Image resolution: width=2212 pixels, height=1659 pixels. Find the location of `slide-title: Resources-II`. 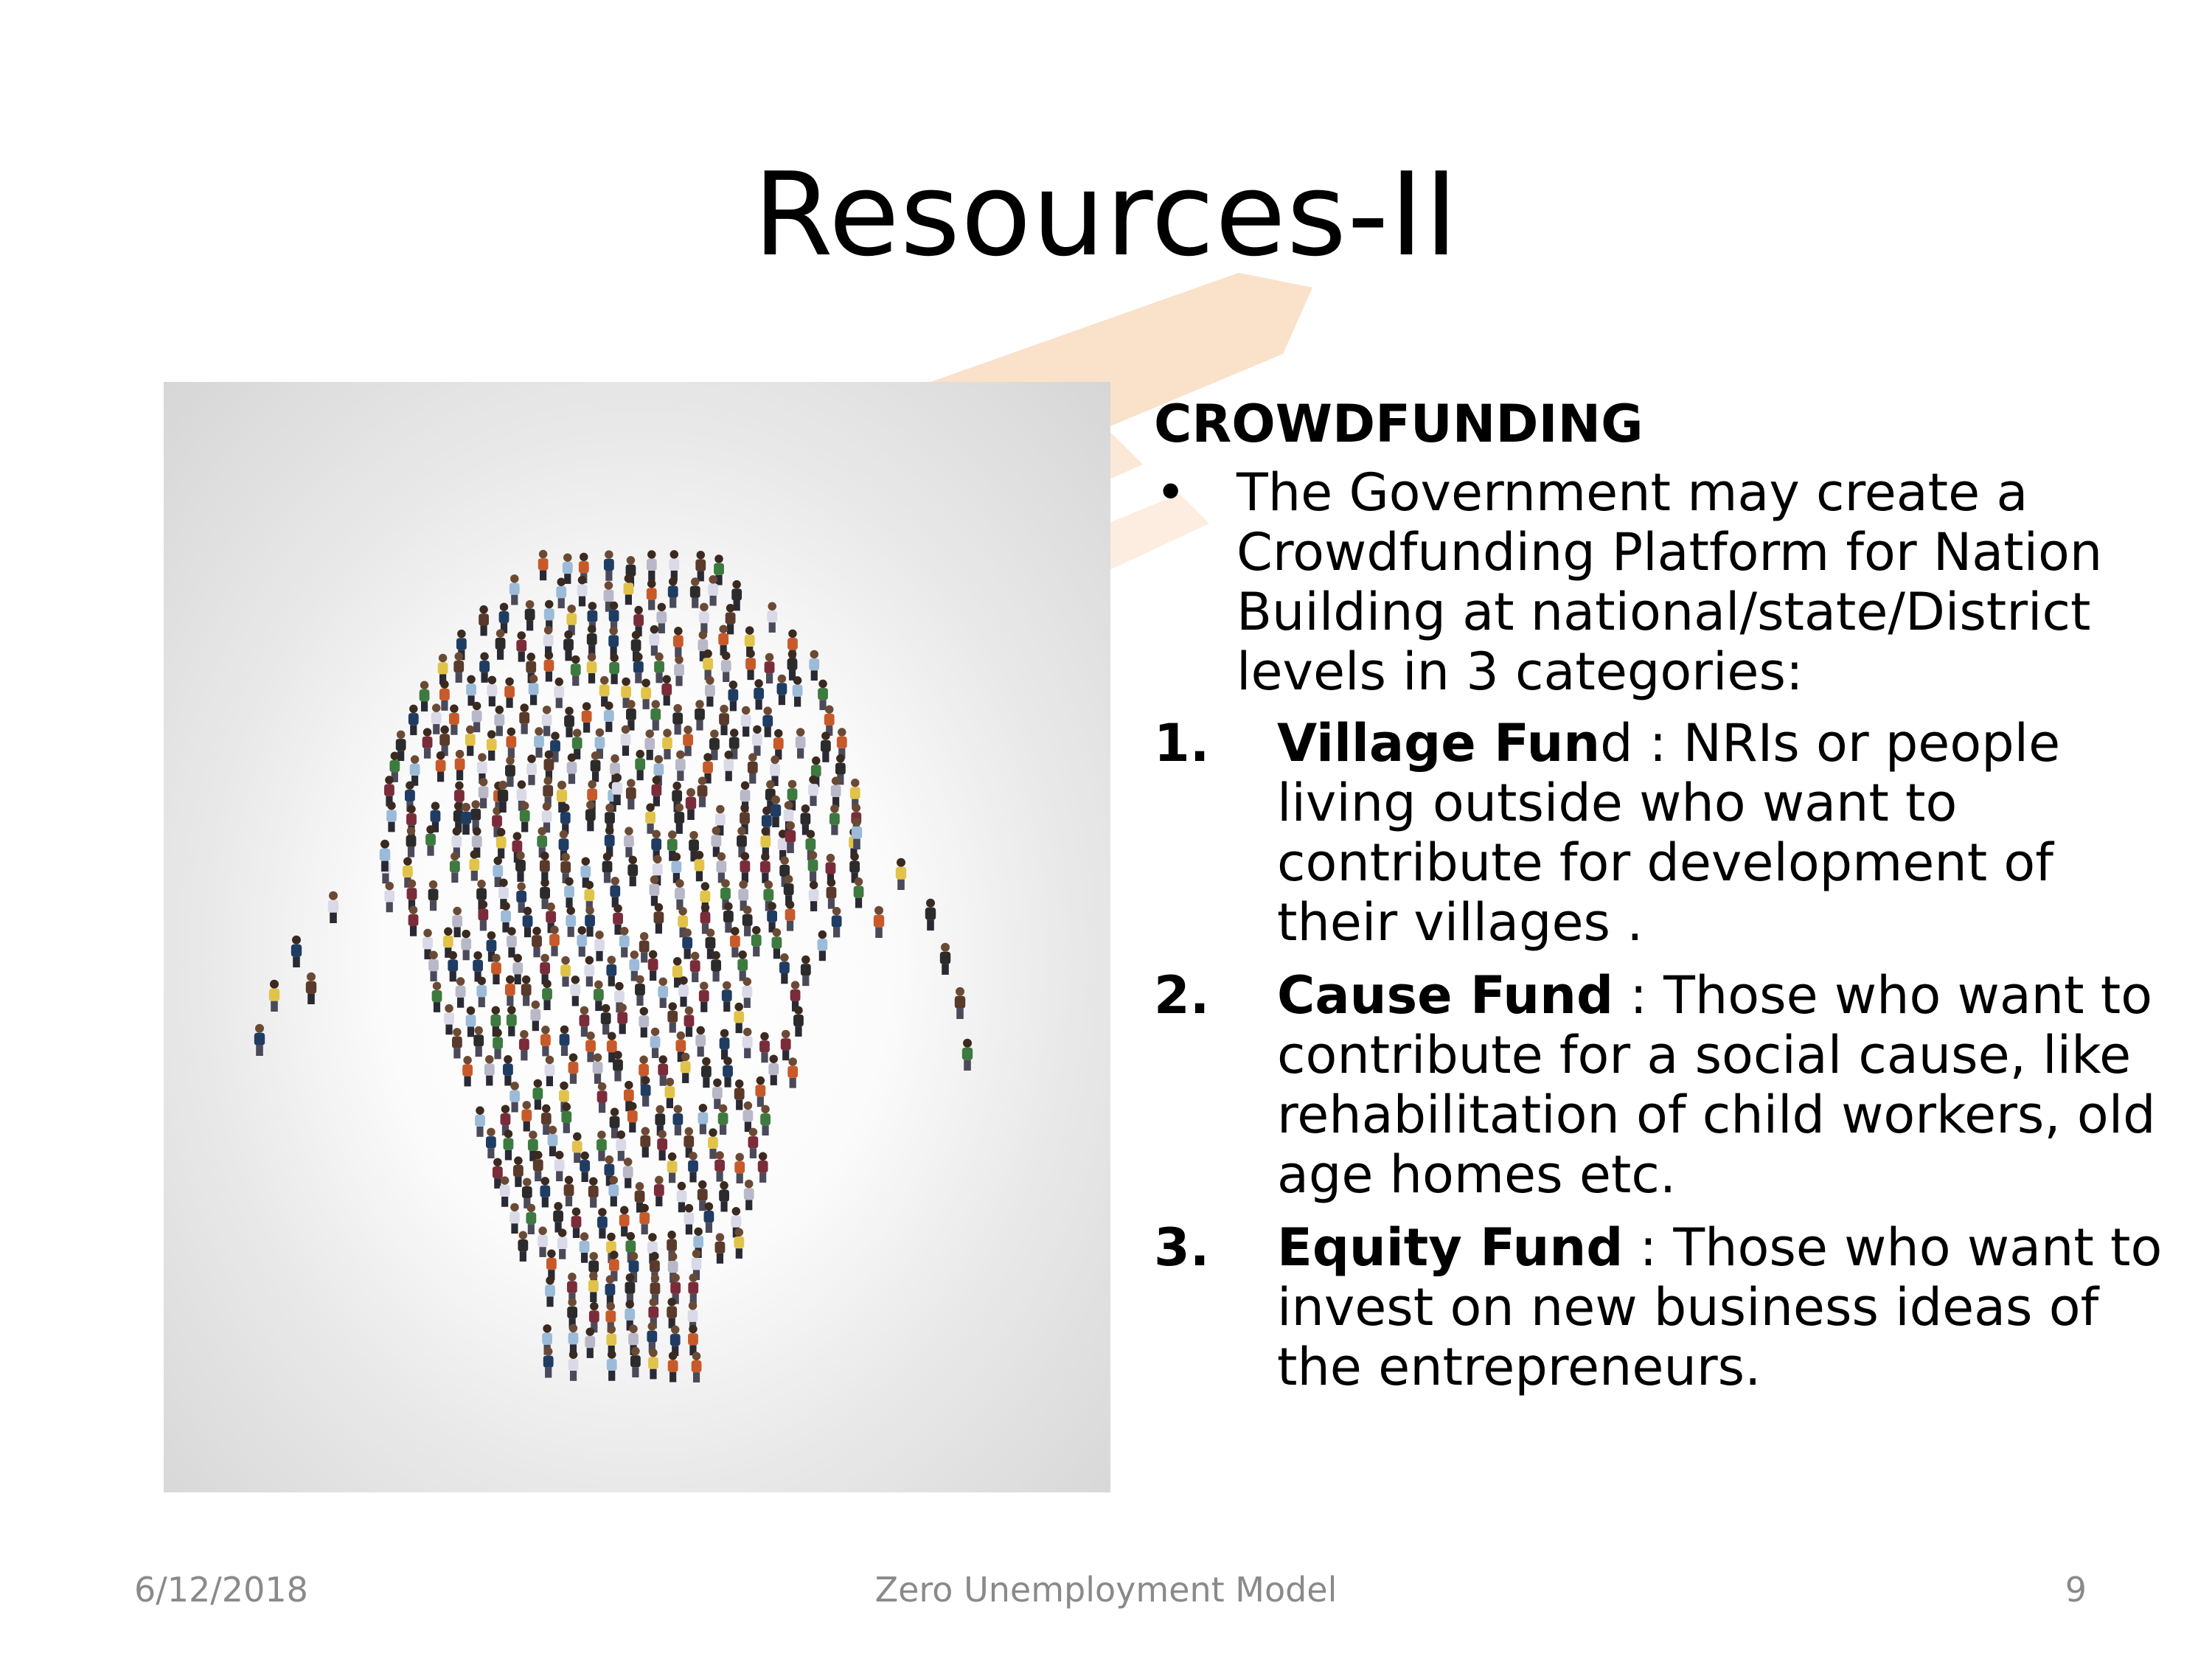

slide-title: Resources-II is located at coordinates (1106, 214).